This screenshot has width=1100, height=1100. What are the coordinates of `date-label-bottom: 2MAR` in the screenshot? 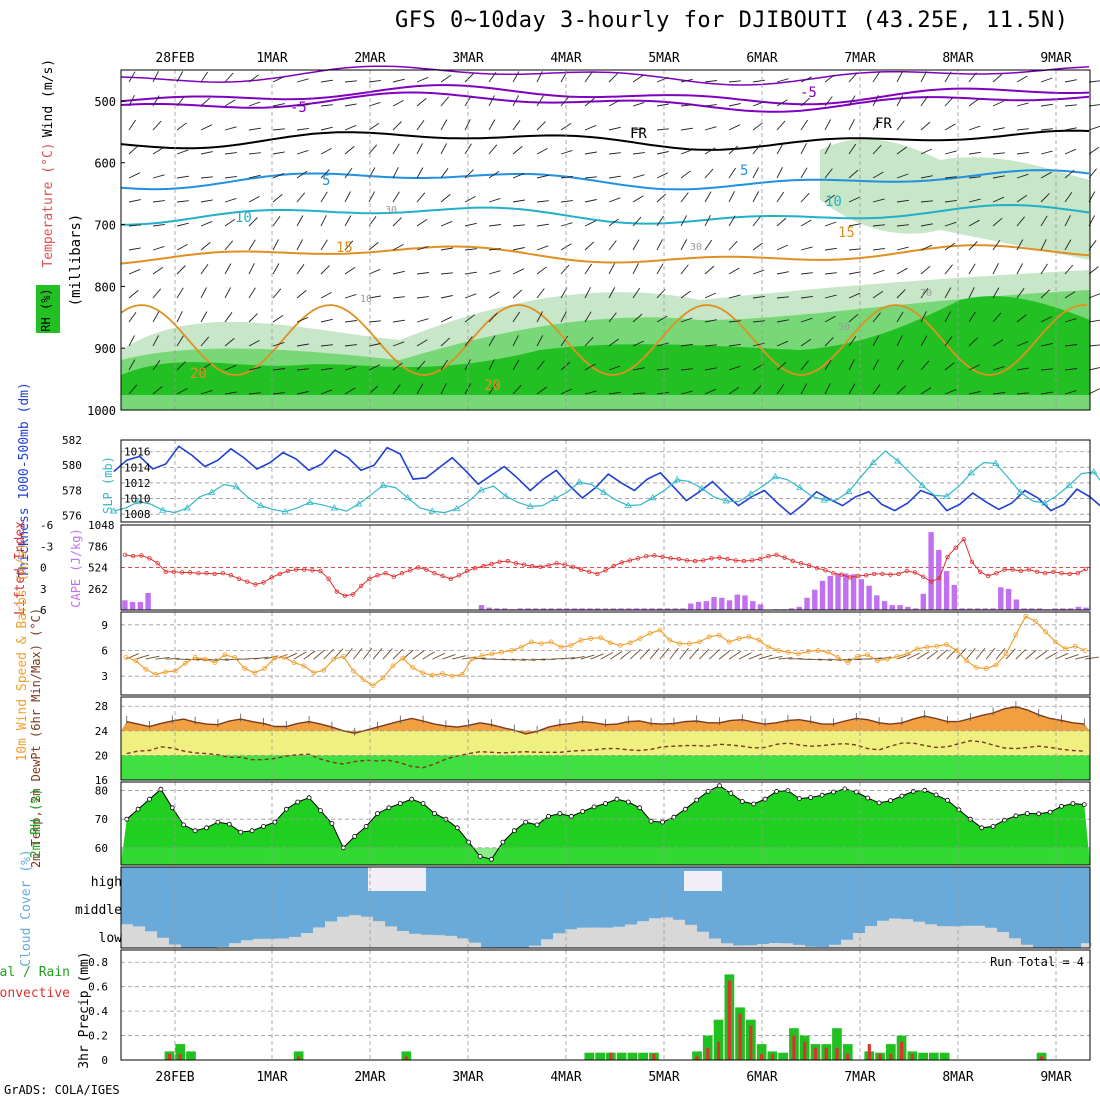 It's located at (369, 1077).